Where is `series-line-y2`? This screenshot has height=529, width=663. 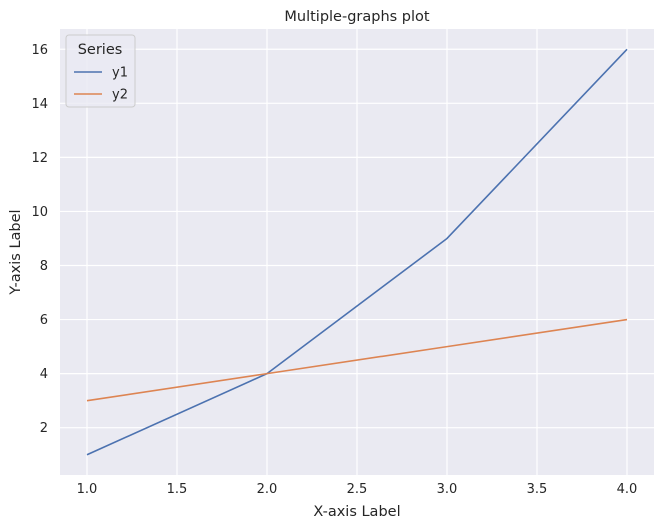
series-line-y2 is located at coordinates (357, 360).